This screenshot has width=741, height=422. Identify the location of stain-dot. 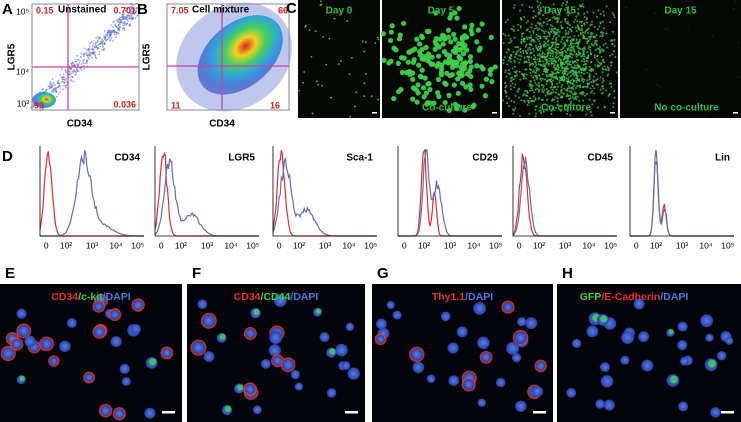
(318, 311).